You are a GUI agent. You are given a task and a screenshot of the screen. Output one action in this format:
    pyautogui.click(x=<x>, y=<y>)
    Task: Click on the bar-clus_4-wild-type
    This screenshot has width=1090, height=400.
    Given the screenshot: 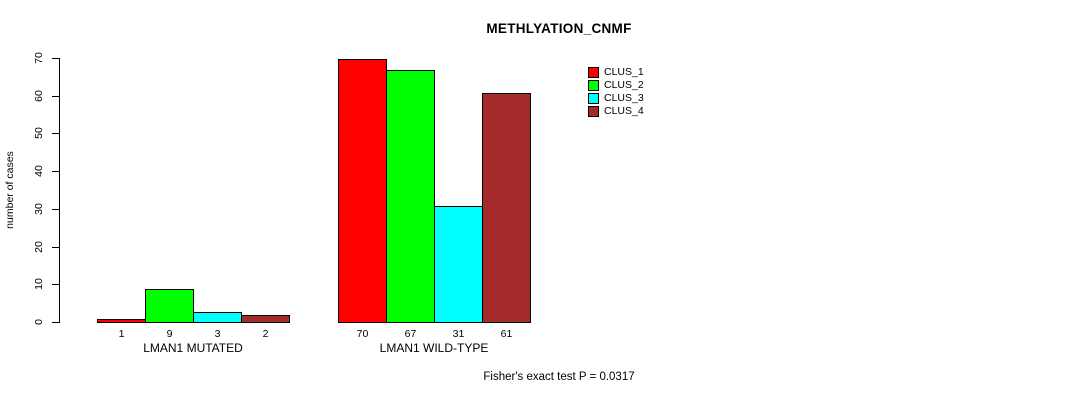 What is the action you would take?
    pyautogui.click(x=506, y=208)
    